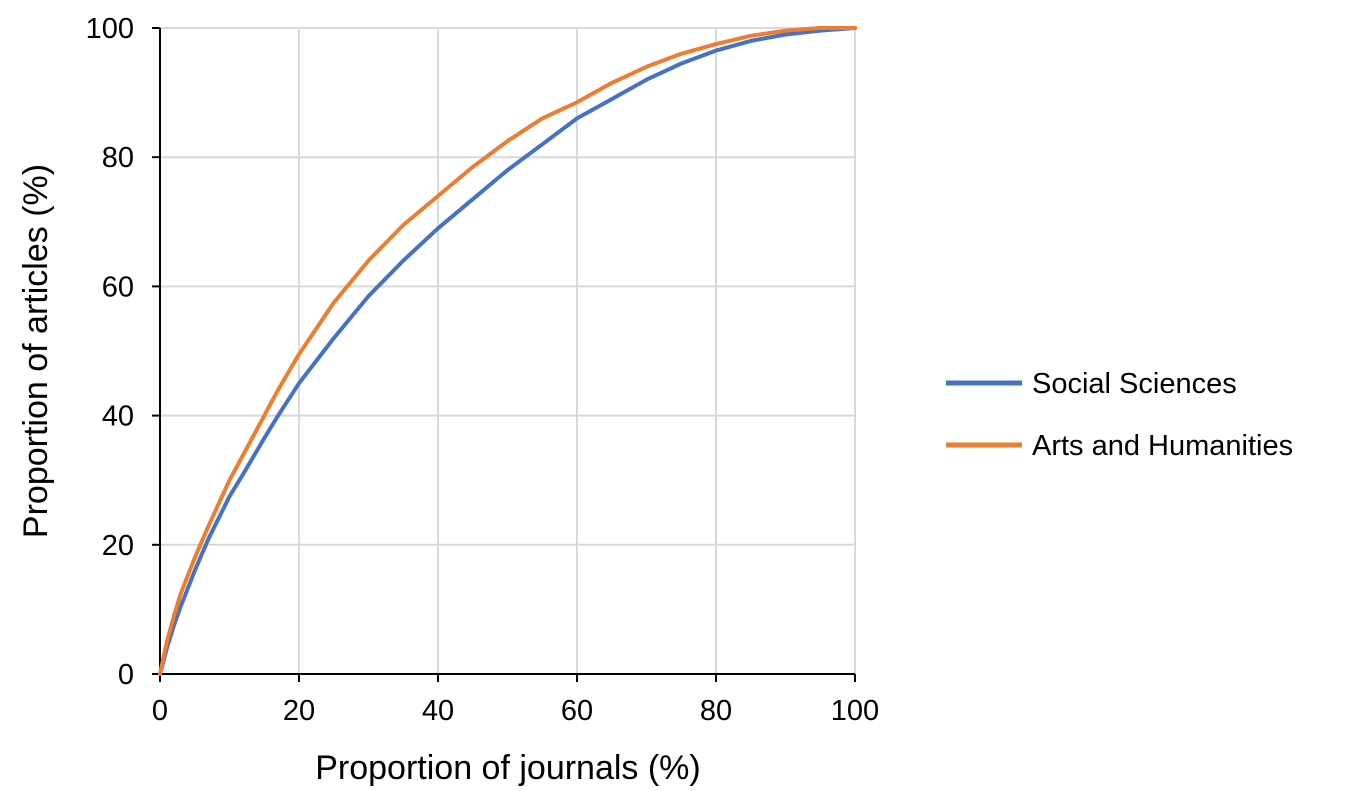 This screenshot has width=1359, height=791. Describe the element at coordinates (1119, 415) in the screenshot. I see `legend: Social Sciences Arts and Humanities` at that location.